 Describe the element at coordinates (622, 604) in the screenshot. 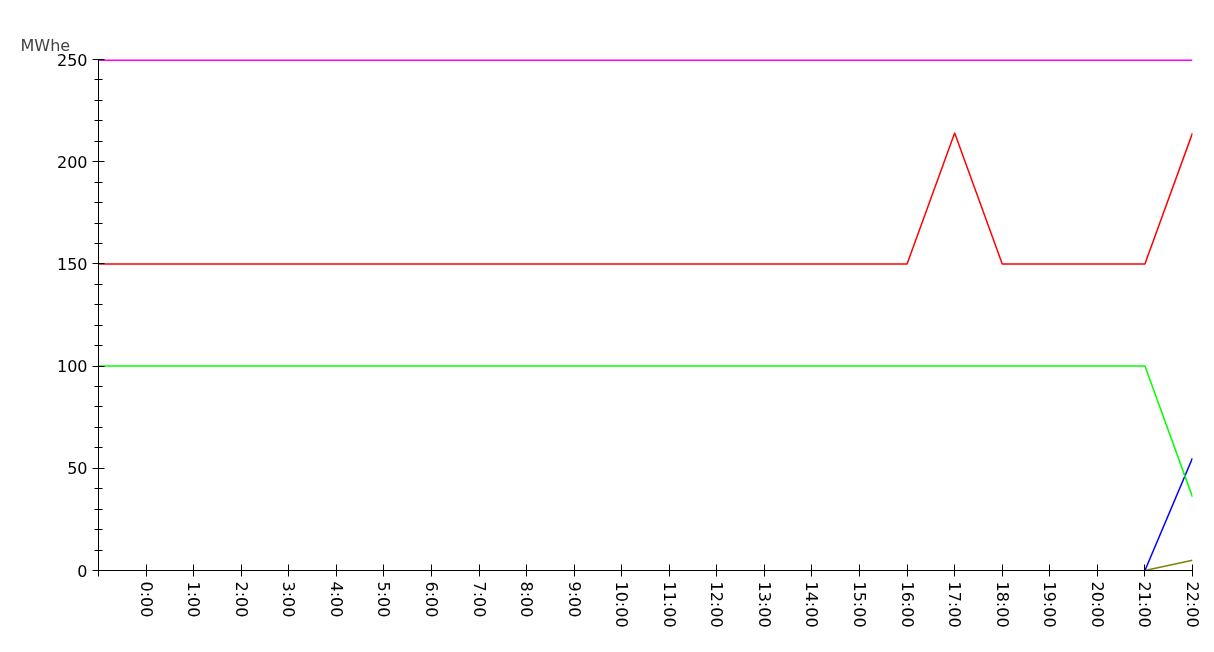

I see `x-tick-label: 10:00` at that location.